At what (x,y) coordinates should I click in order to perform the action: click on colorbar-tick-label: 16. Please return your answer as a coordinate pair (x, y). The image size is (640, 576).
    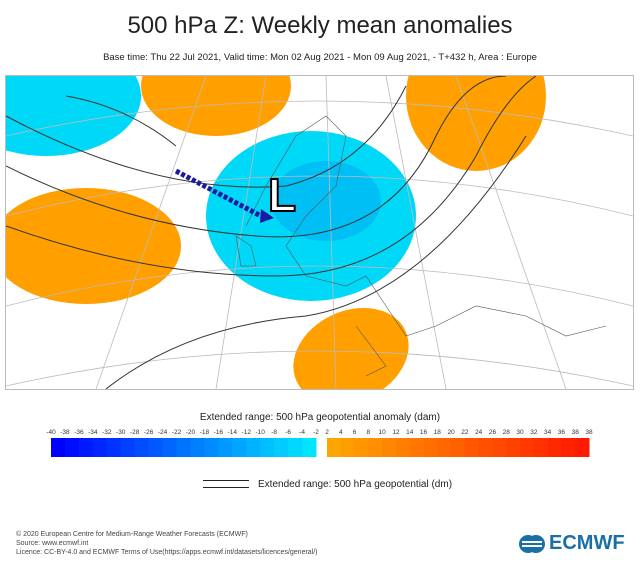
    Looking at the image, I should click on (424, 432).